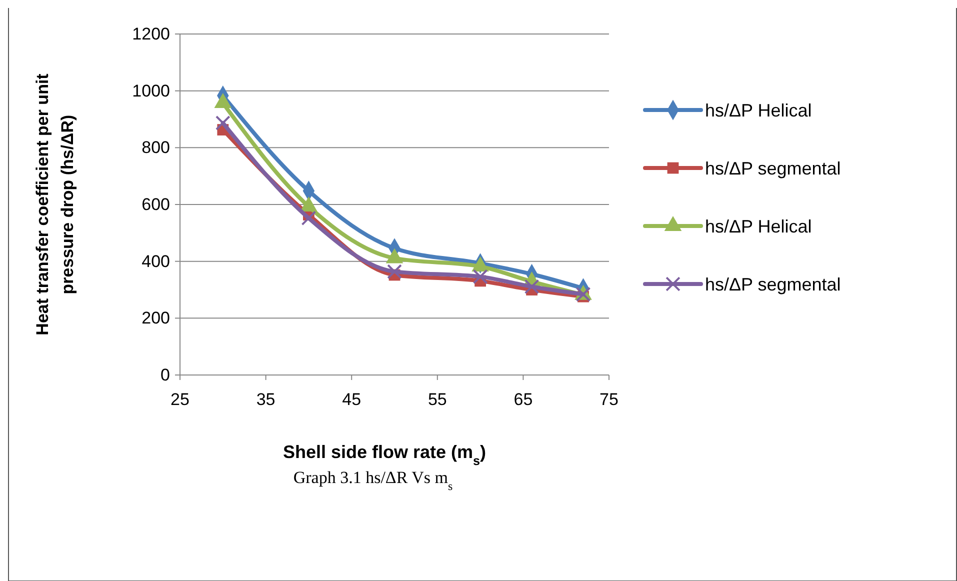 The width and height of the screenshot is (957, 581). I want to click on x-tick-label: 65, so click(523, 399).